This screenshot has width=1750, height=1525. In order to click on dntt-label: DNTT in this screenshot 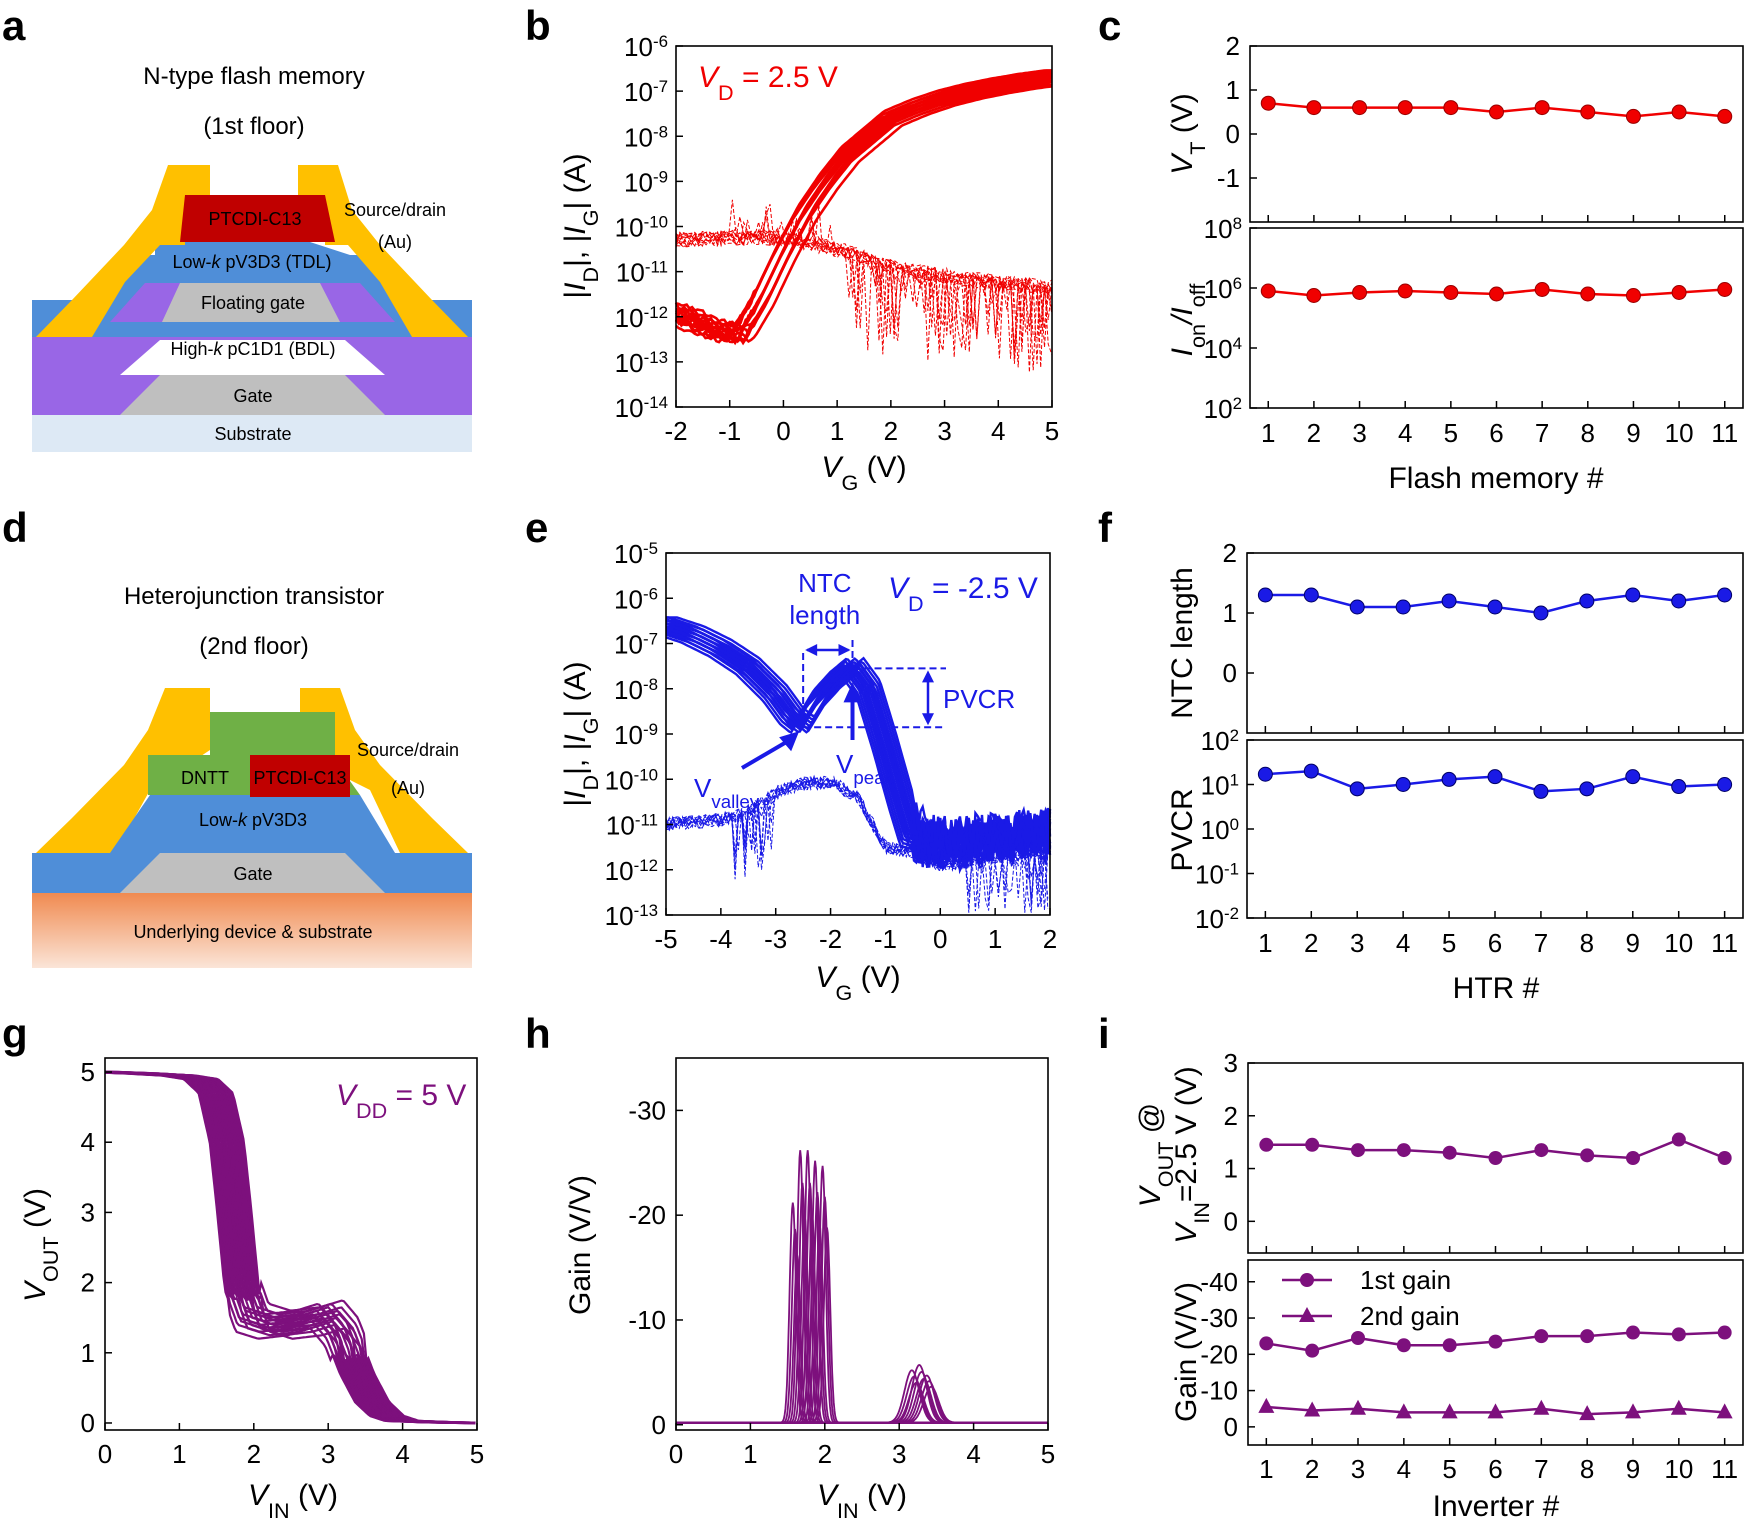, I will do `click(205, 778)`.